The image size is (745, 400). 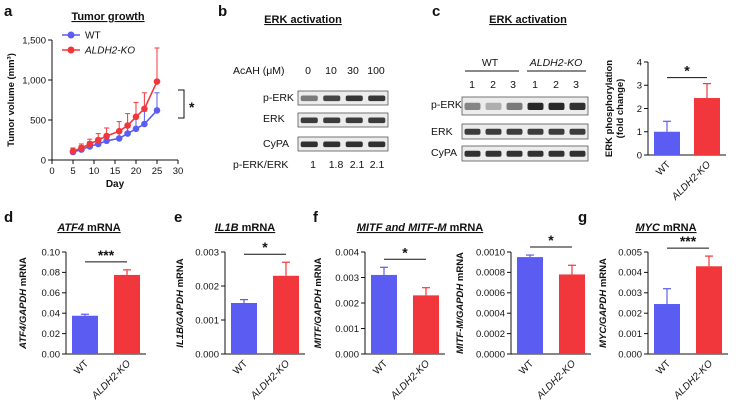 I want to click on blot-c-erk-band, so click(x=577, y=131).